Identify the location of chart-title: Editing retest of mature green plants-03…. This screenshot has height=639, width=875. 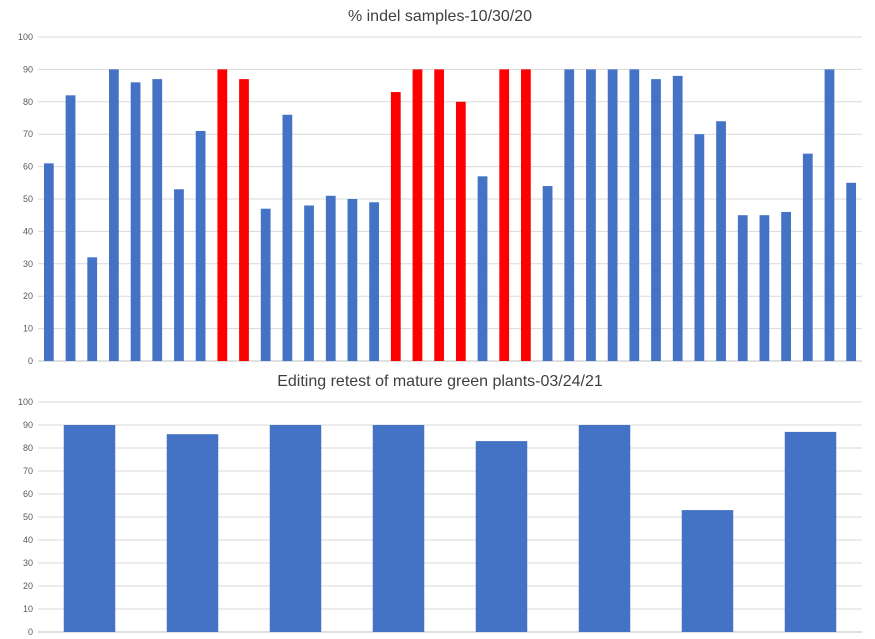
(440, 381).